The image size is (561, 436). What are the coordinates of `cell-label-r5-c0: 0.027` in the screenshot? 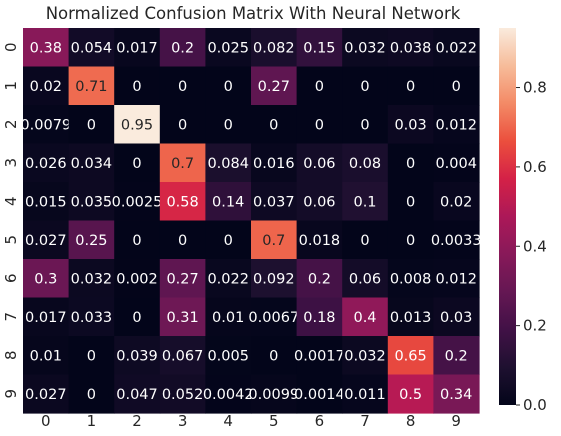 It's located at (46, 241).